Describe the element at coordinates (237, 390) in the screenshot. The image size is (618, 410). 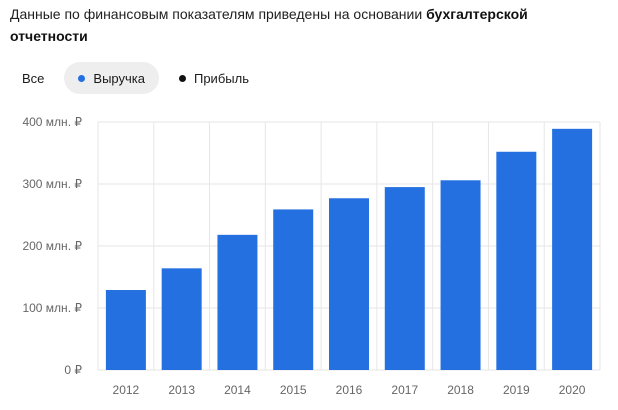
I see `x-tick-label: 2014` at that location.